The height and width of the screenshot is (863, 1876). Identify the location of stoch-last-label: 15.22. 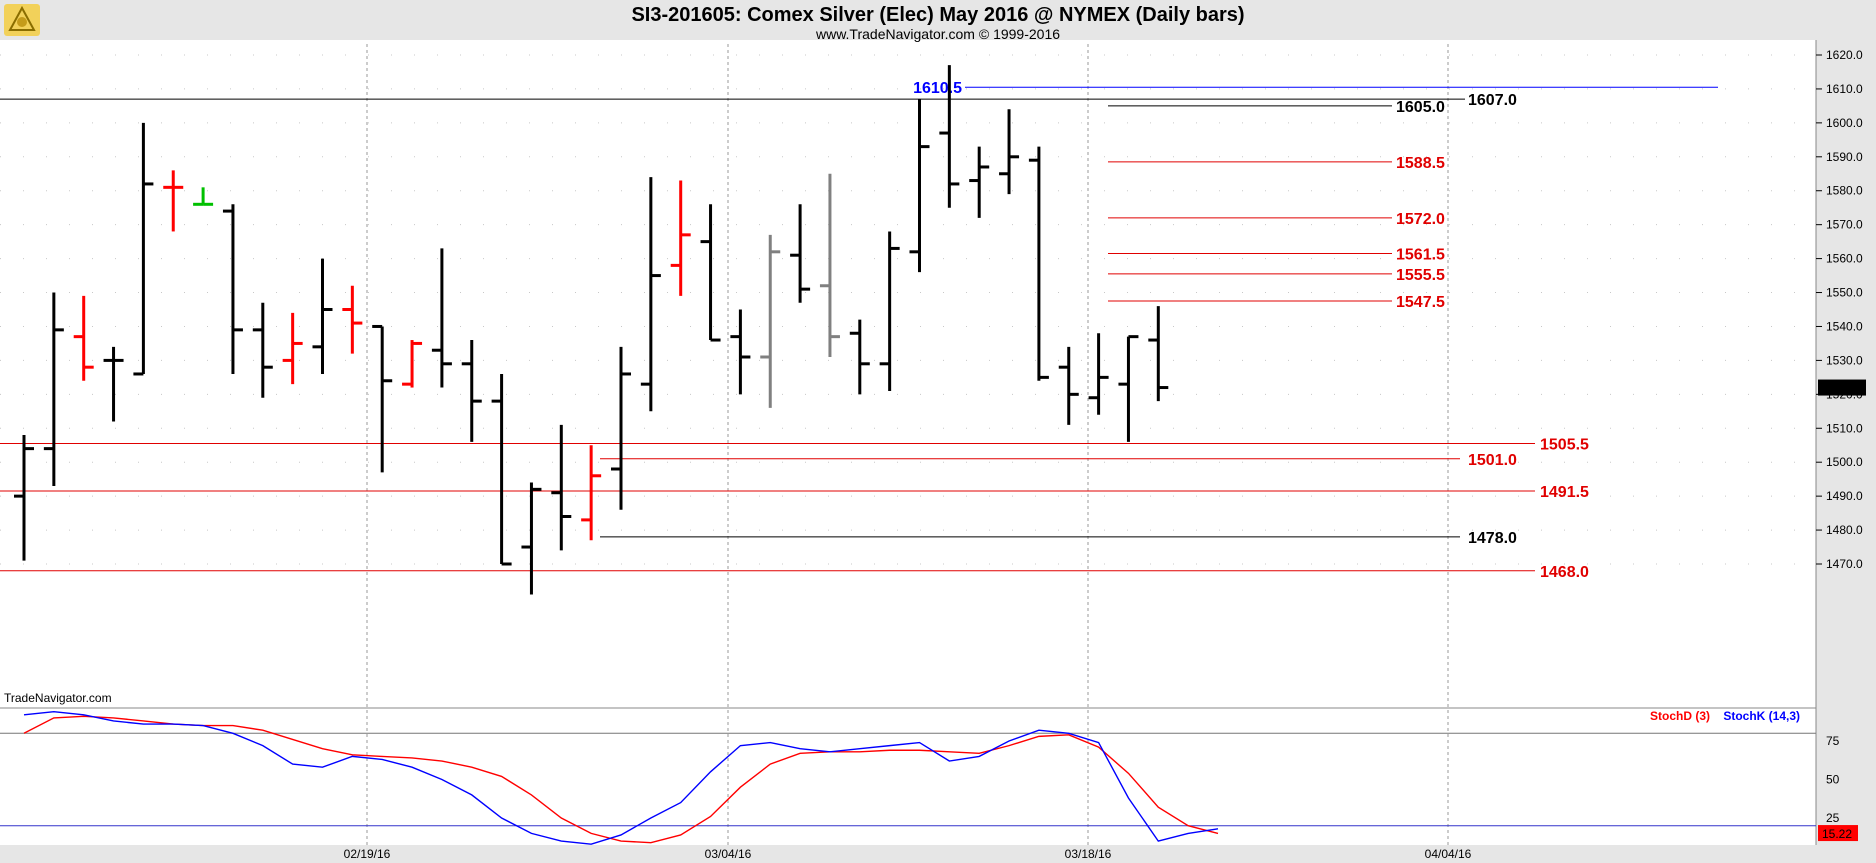
(1837, 834).